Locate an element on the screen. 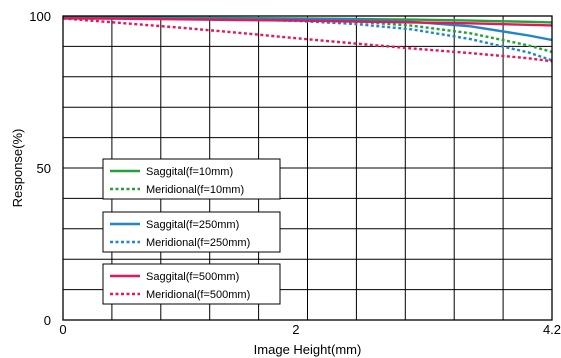 This screenshot has height=358, width=561. y-axis-title: Response(%) is located at coordinates (17, 168).